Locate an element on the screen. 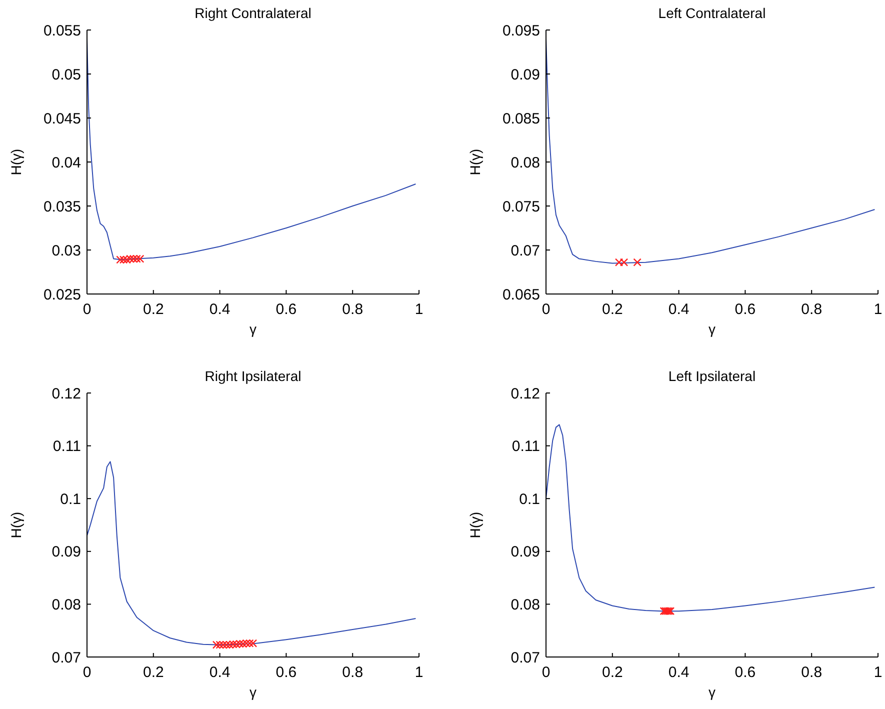 The height and width of the screenshot is (709, 885). chart-title: Left Ipsilateral is located at coordinates (712, 376).